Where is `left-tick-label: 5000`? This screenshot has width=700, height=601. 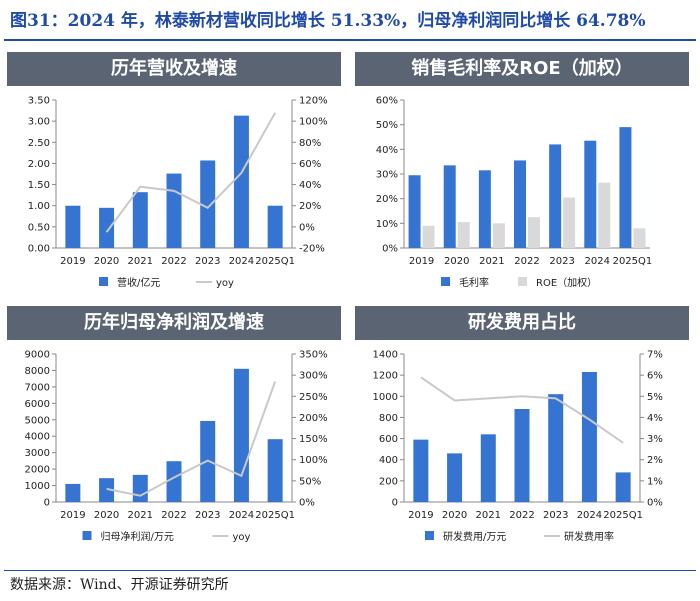 left-tick-label: 5000 is located at coordinates (37, 420).